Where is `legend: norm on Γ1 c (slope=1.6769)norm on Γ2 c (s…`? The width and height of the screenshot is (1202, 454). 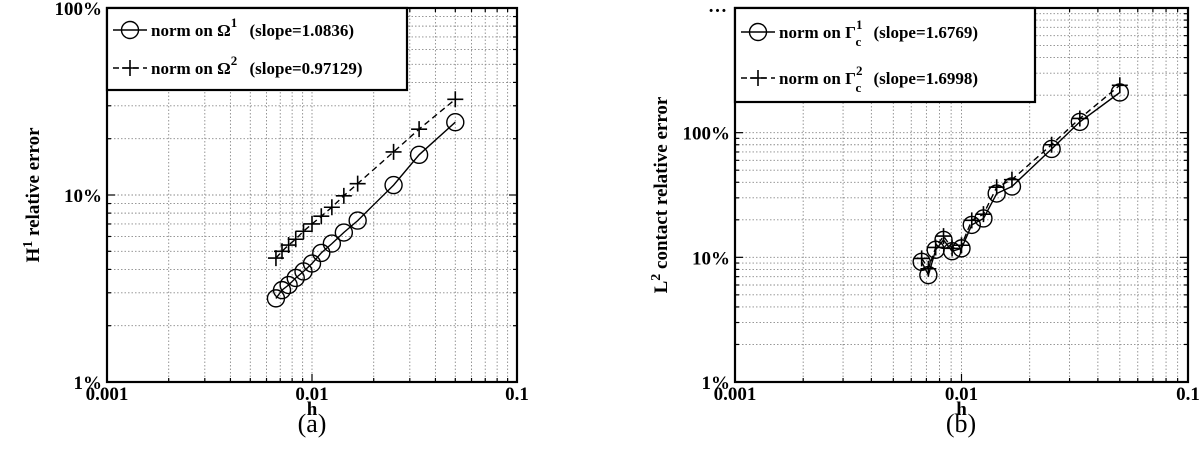 legend: norm on Γ1 c (slope=1.6769)norm on Γ2 c (s… is located at coordinates (885, 55).